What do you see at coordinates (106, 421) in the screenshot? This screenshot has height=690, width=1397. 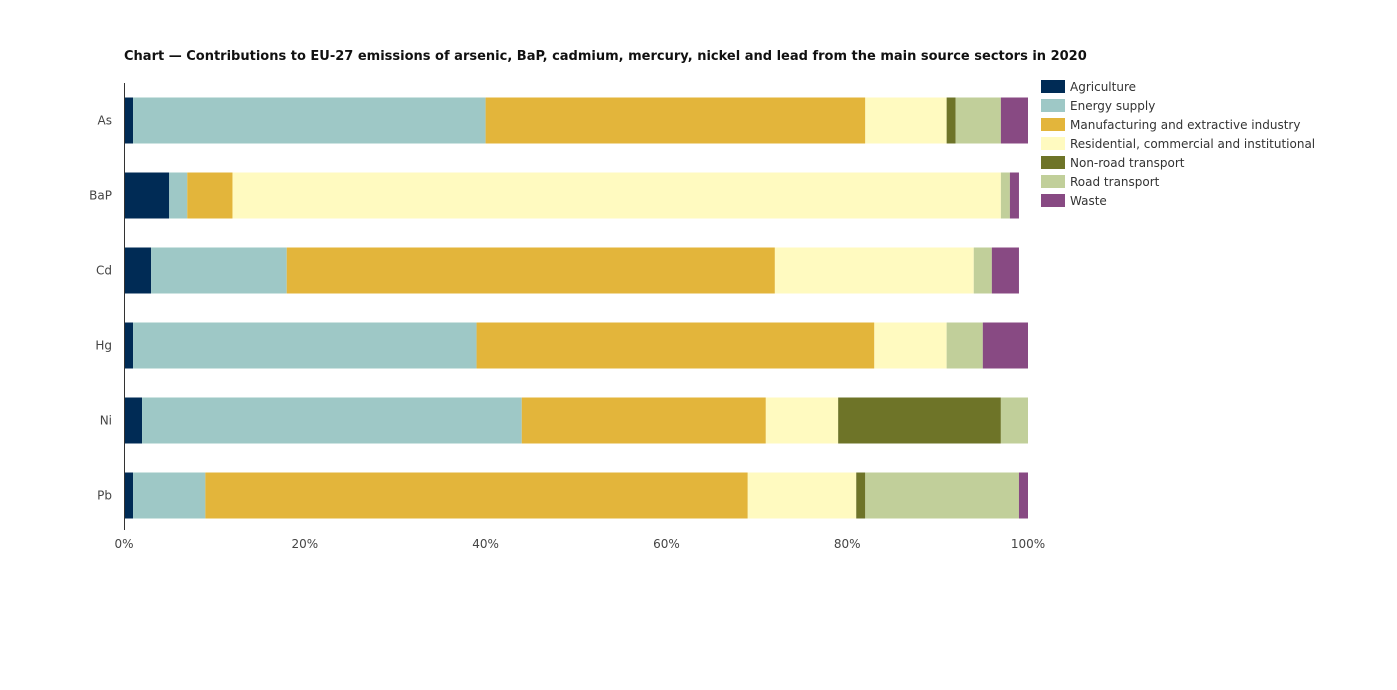 I see `y-tick-label-ni: Ni` at bounding box center [106, 421].